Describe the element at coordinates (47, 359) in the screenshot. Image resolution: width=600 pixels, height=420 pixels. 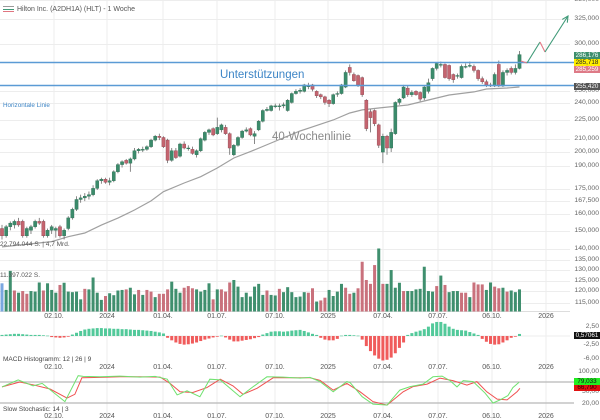
I see `macd-indicator-label: MACD Histogramm: 12 | 26 | 9` at that location.